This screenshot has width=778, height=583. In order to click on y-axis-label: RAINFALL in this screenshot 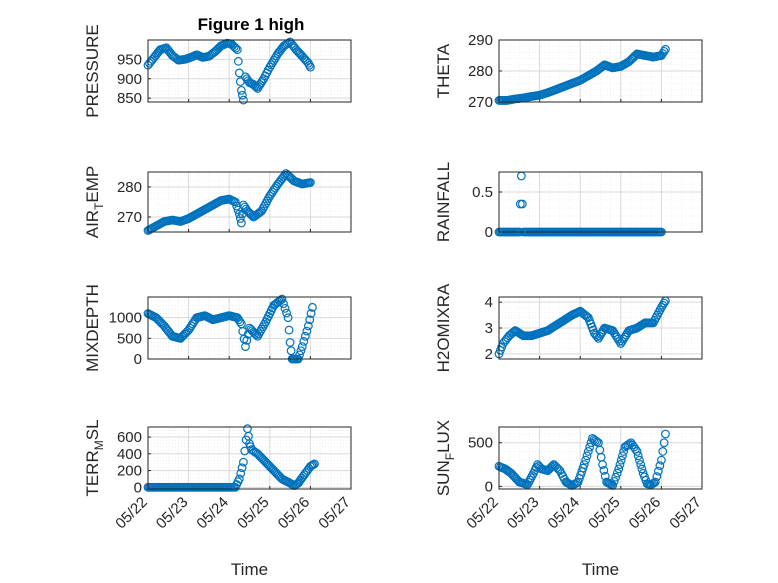, I will do `click(443, 202)`.